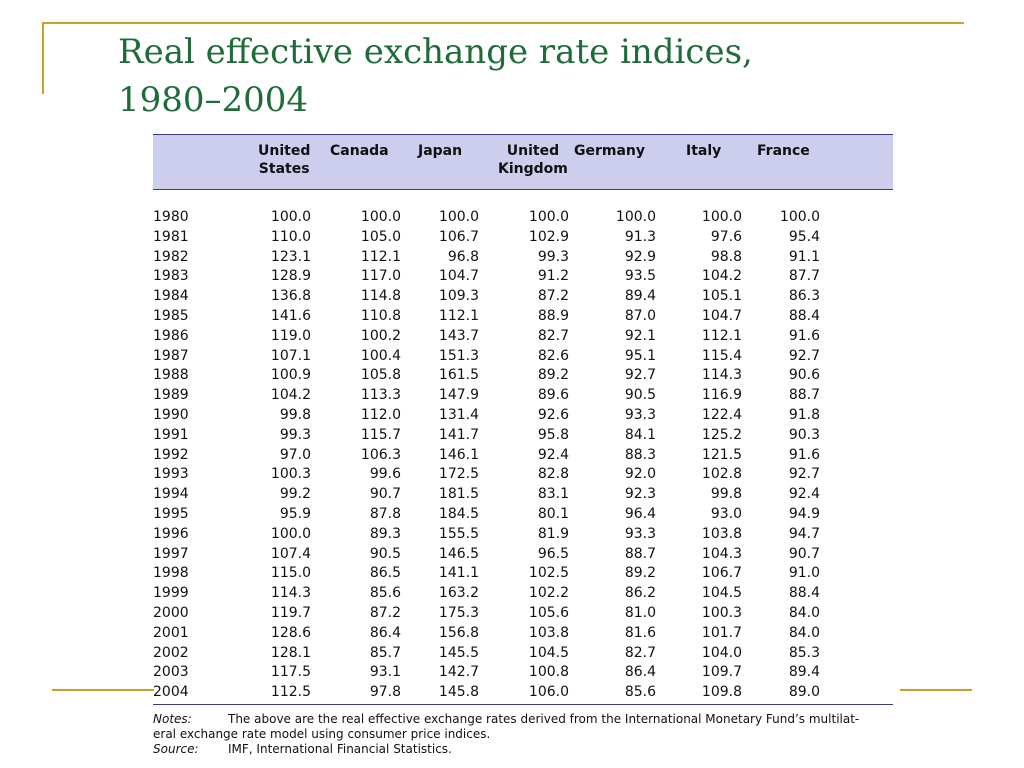 The width and height of the screenshot is (1024, 768). Describe the element at coordinates (486, 376) in the screenshot. I see `table-row: 1988 100.9 105.8 161.5 89.2 92.7 114.3 90.6` at that location.